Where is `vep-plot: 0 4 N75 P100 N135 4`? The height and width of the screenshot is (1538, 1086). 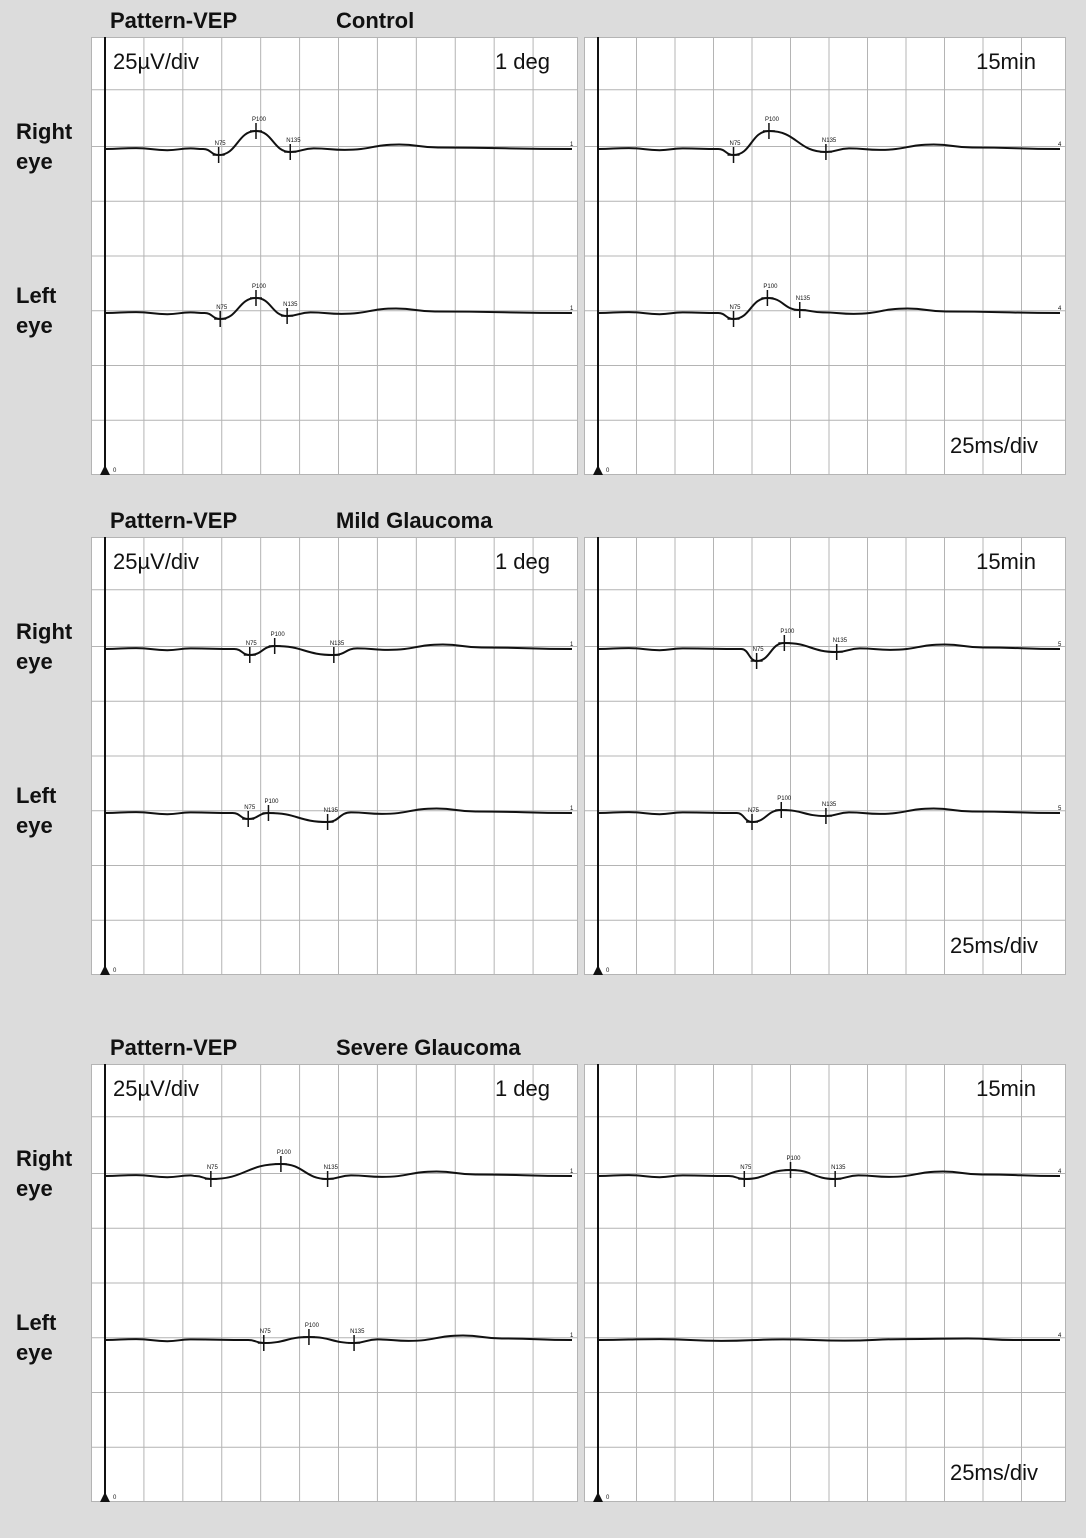 vep-plot: 0 4 N75 P100 N135 4 is located at coordinates (825, 1283).